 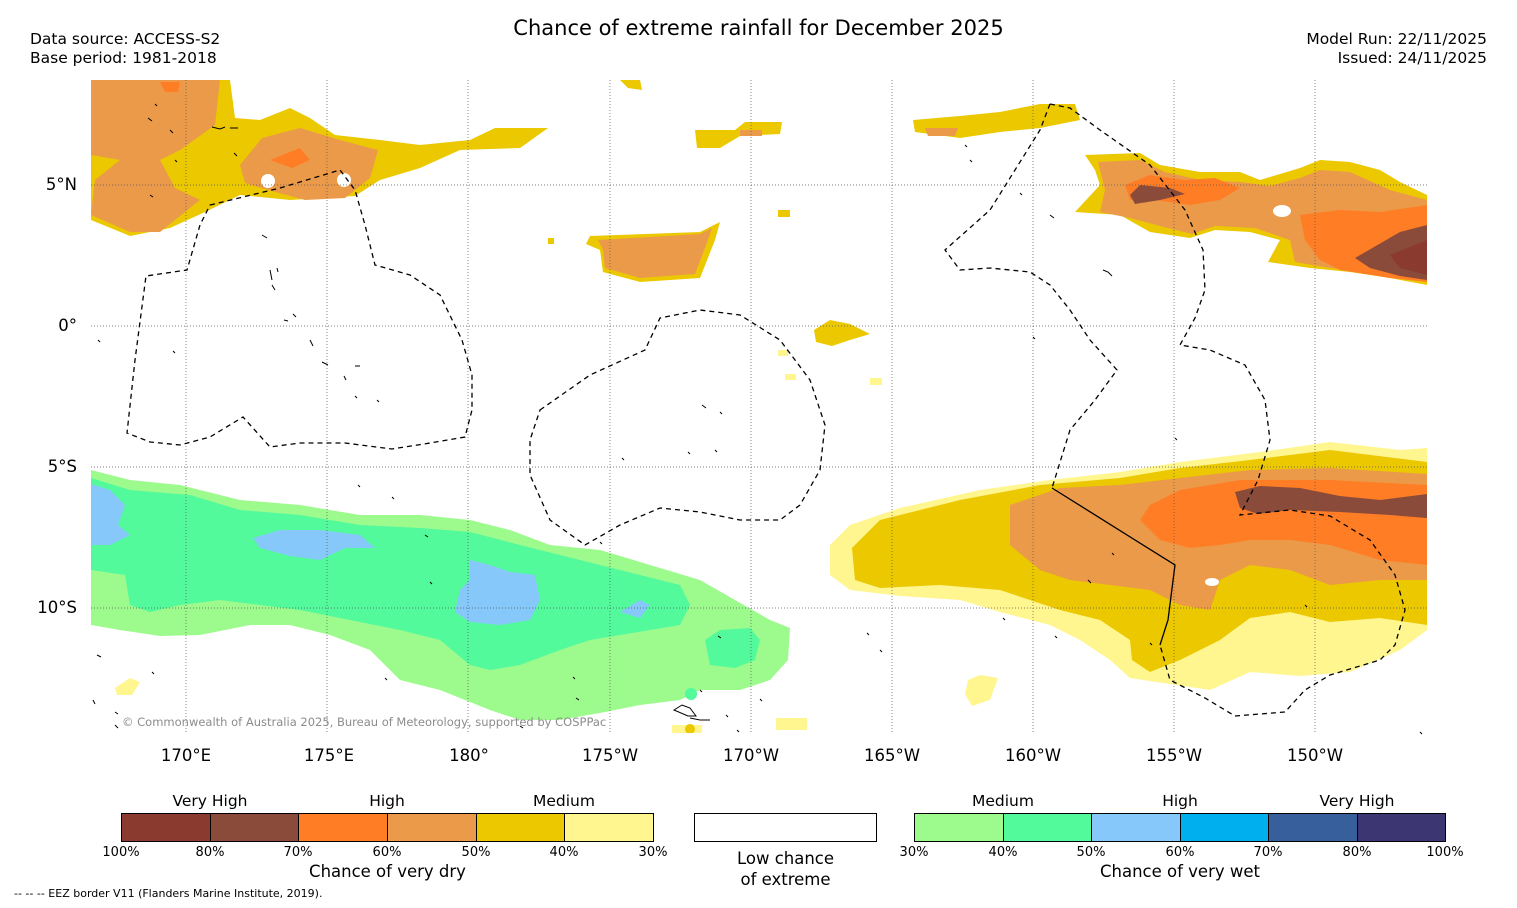 I want to click on wet-tick: 40%, so click(x=1003, y=852).